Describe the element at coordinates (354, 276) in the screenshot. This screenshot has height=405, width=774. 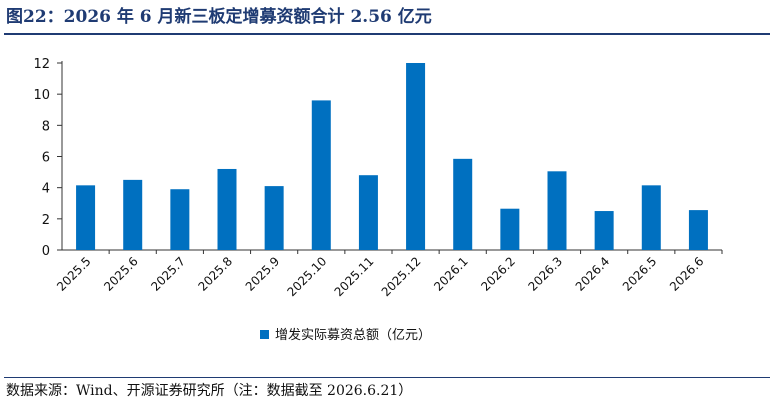
I see `x-tick-label: 2025.11` at that location.